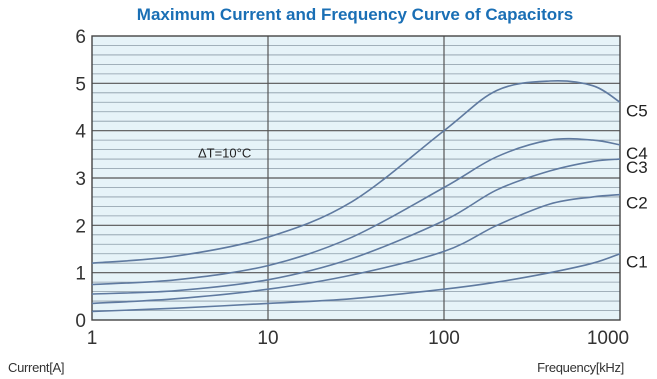  I want to click on y-tick-label: 3, so click(80, 179).